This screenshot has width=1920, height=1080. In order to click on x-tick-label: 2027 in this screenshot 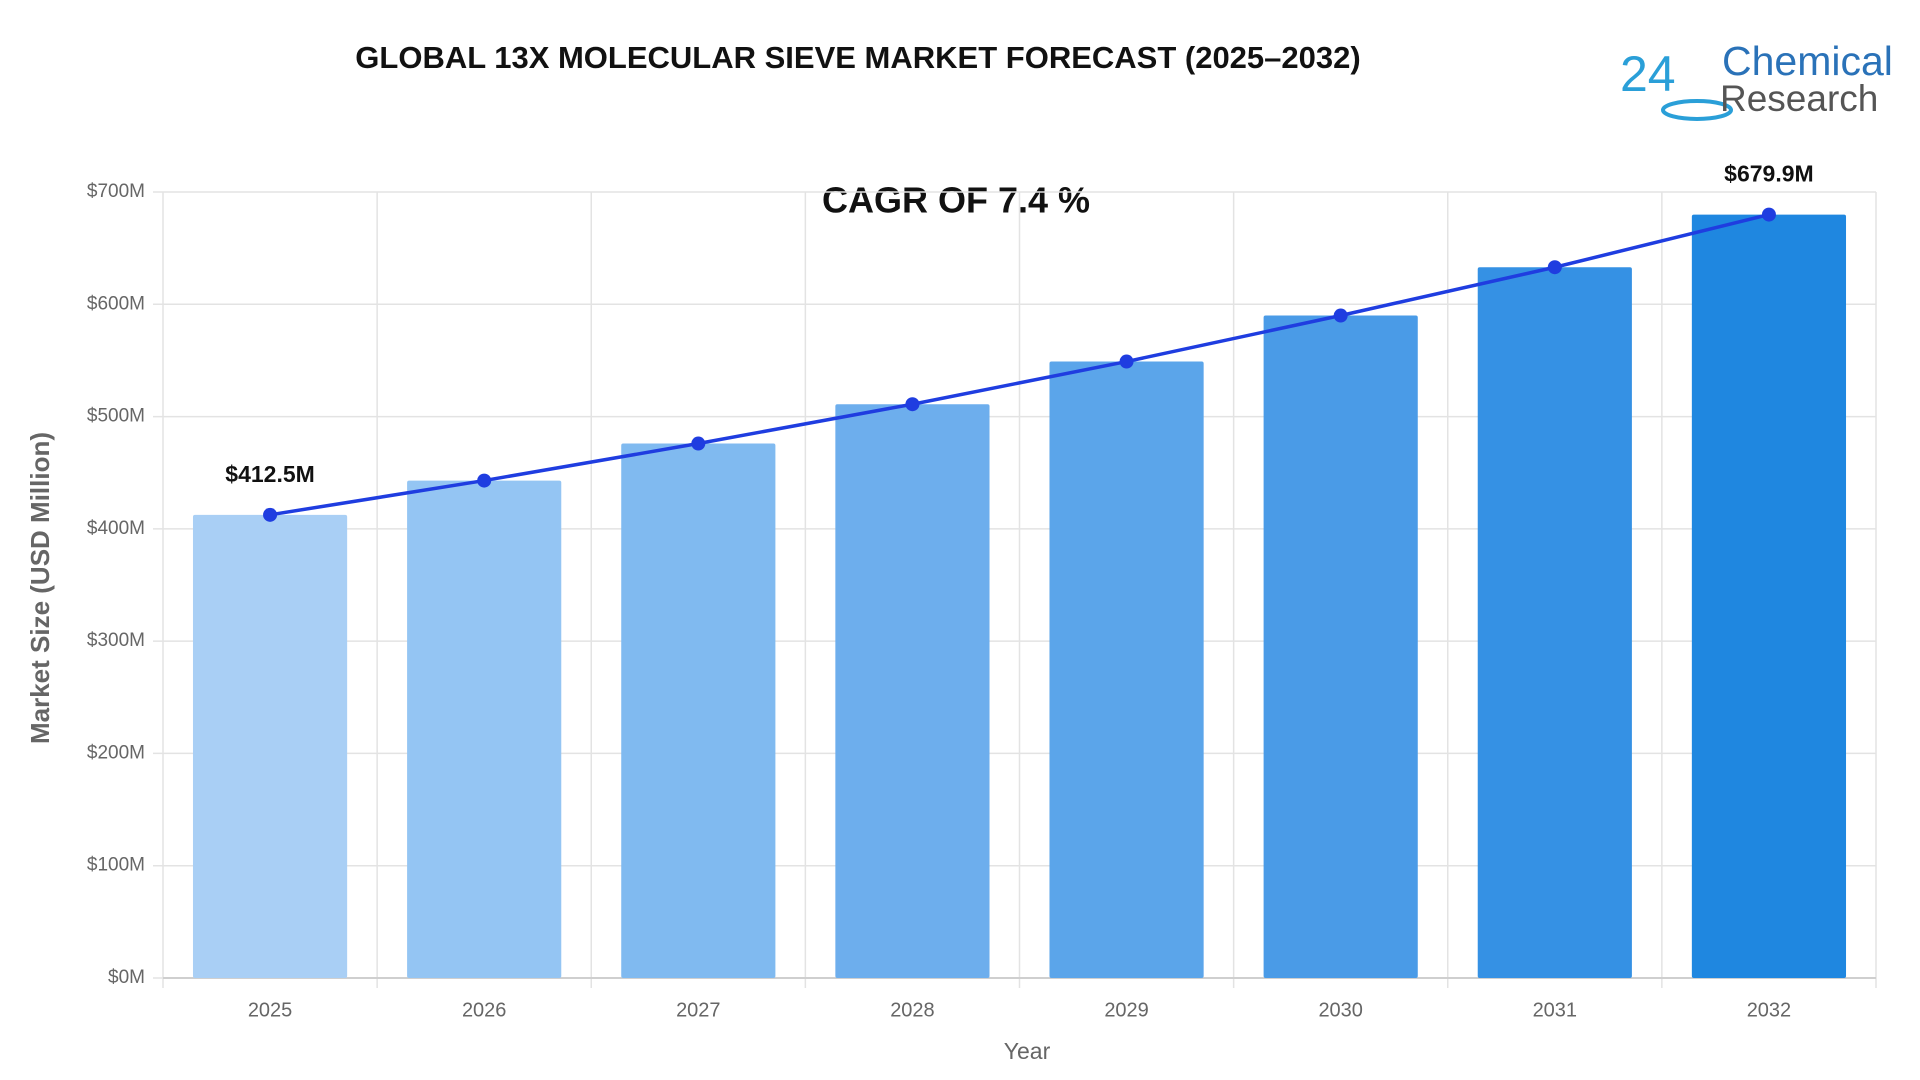, I will do `click(698, 1010)`.